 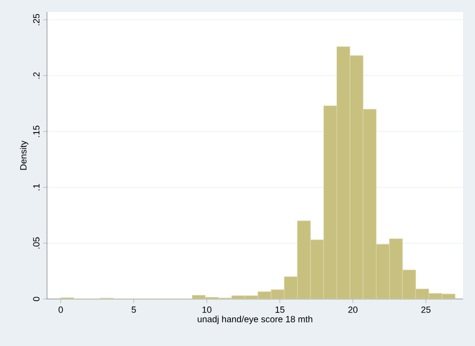 I want to click on y-tick-label: 0, so click(x=36, y=299).